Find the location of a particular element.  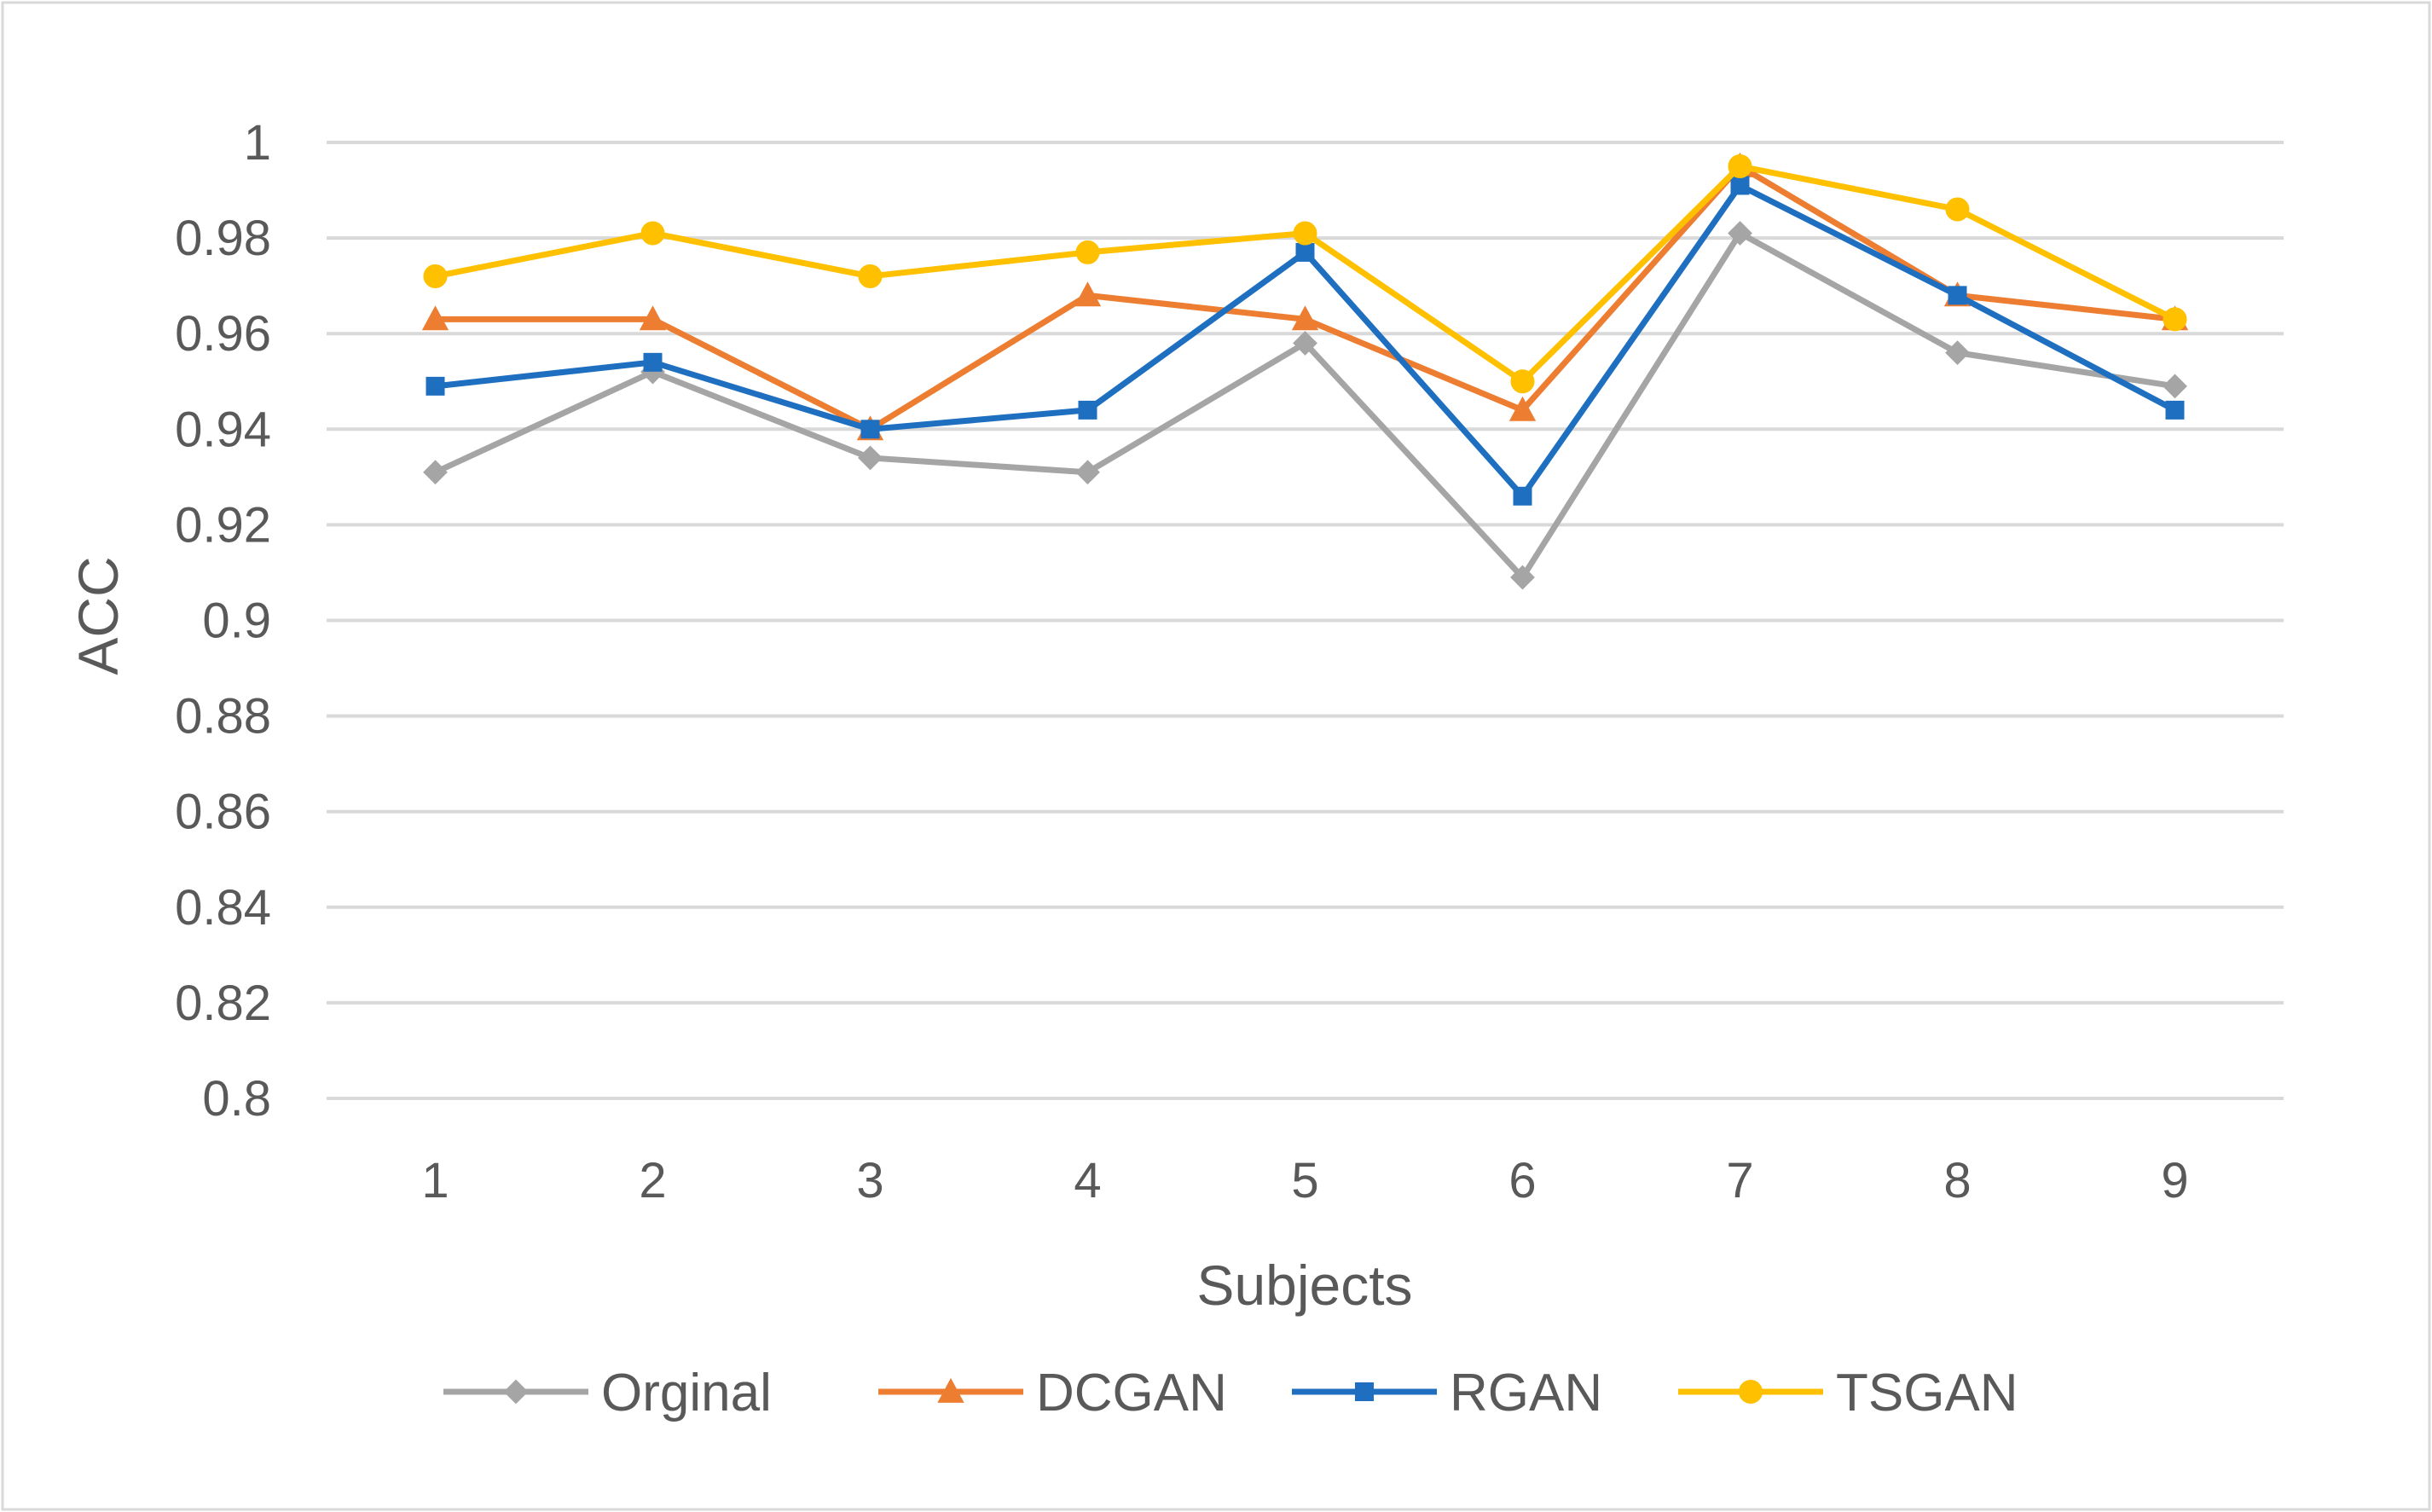

y-tick-label: 0.96 is located at coordinates (223, 334).